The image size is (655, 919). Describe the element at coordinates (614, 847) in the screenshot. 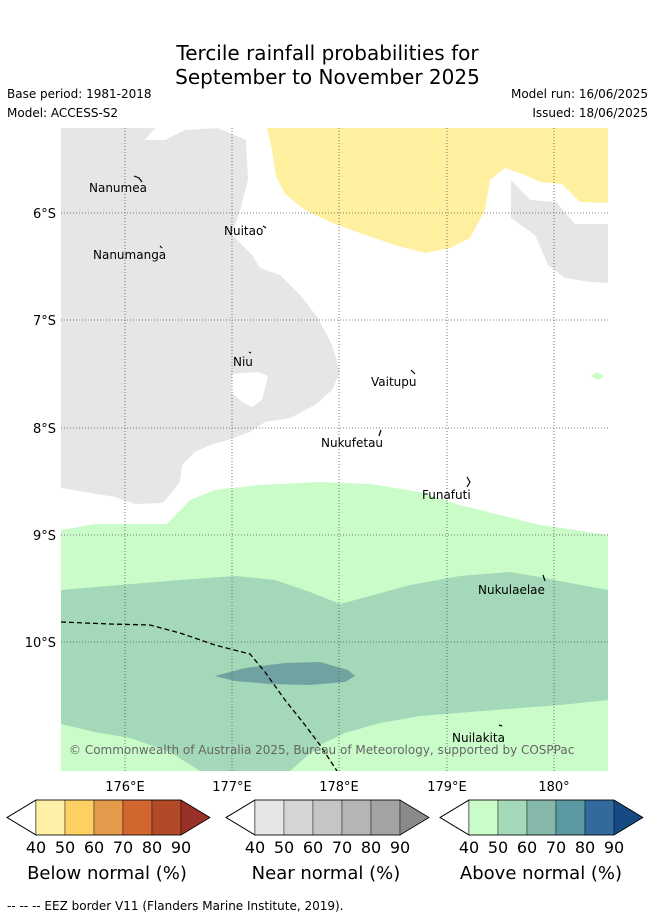

I see `above-colorbar-tick: 90` at that location.